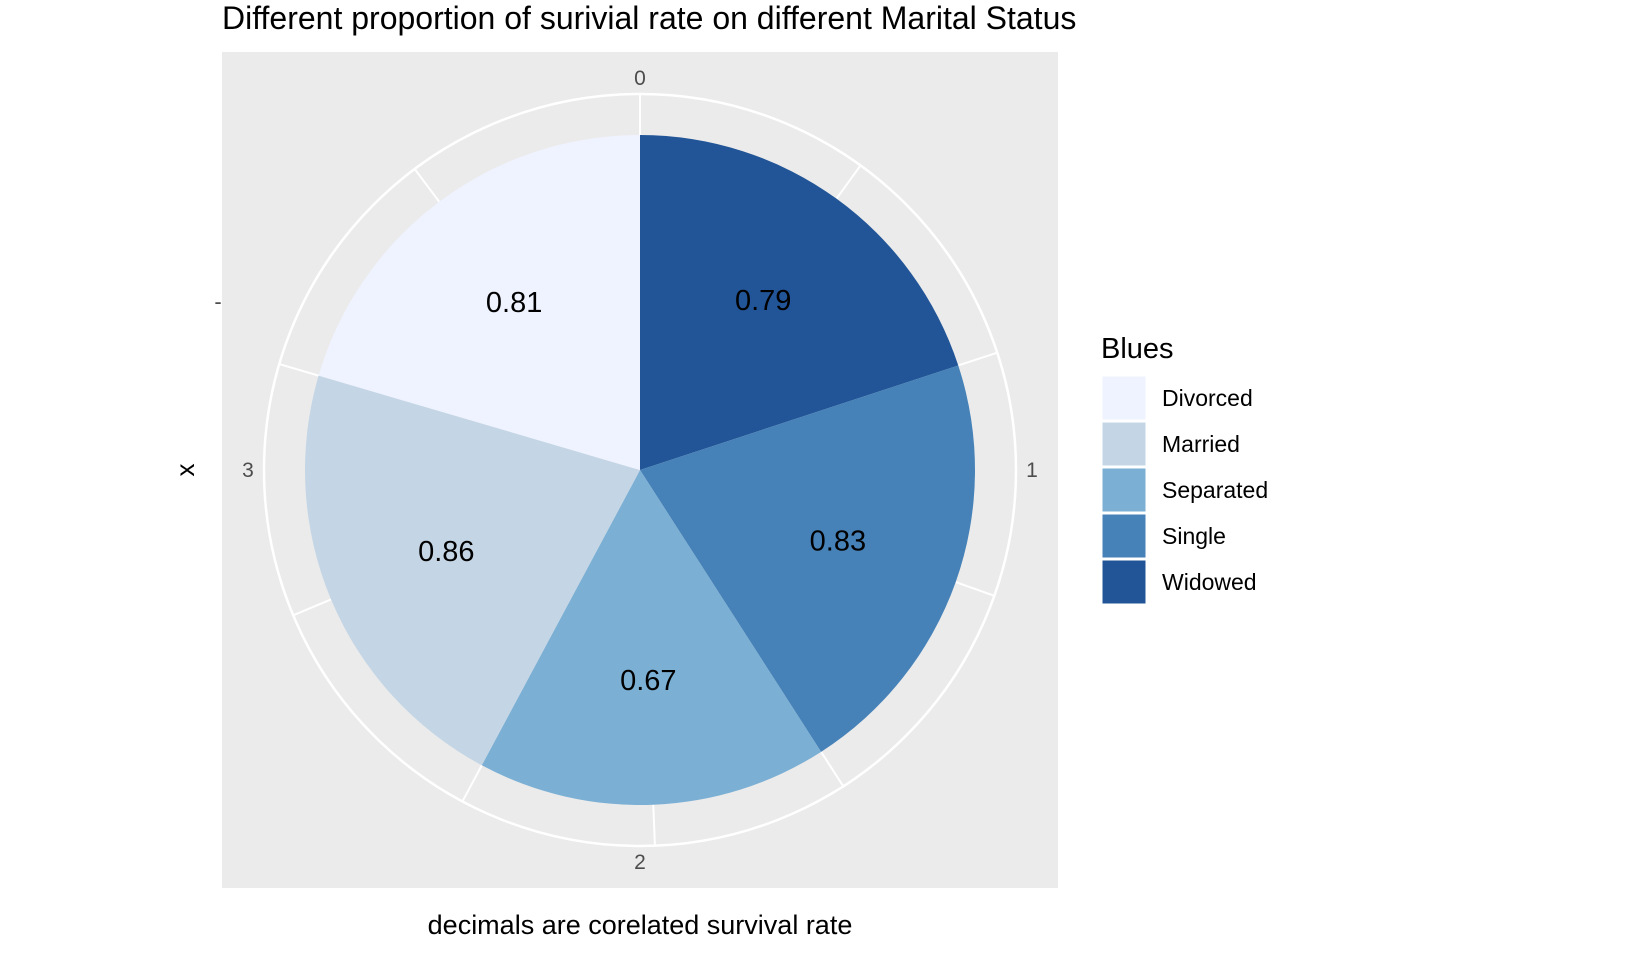 This screenshot has height=976, width=1630. I want to click on legend-swatch-single, so click(1124, 536).